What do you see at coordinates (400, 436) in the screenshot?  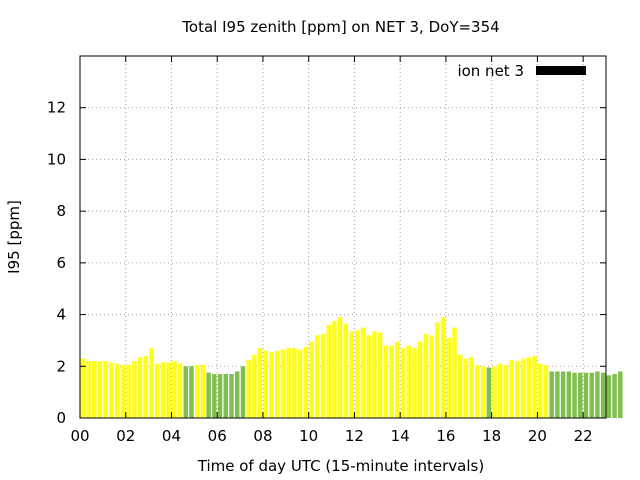 I see `x-tick-label: 14` at bounding box center [400, 436].